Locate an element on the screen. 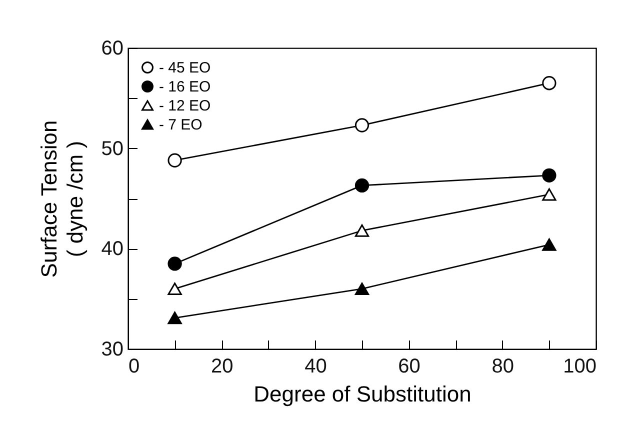  legend-label: - 7 EO is located at coordinates (180, 125).